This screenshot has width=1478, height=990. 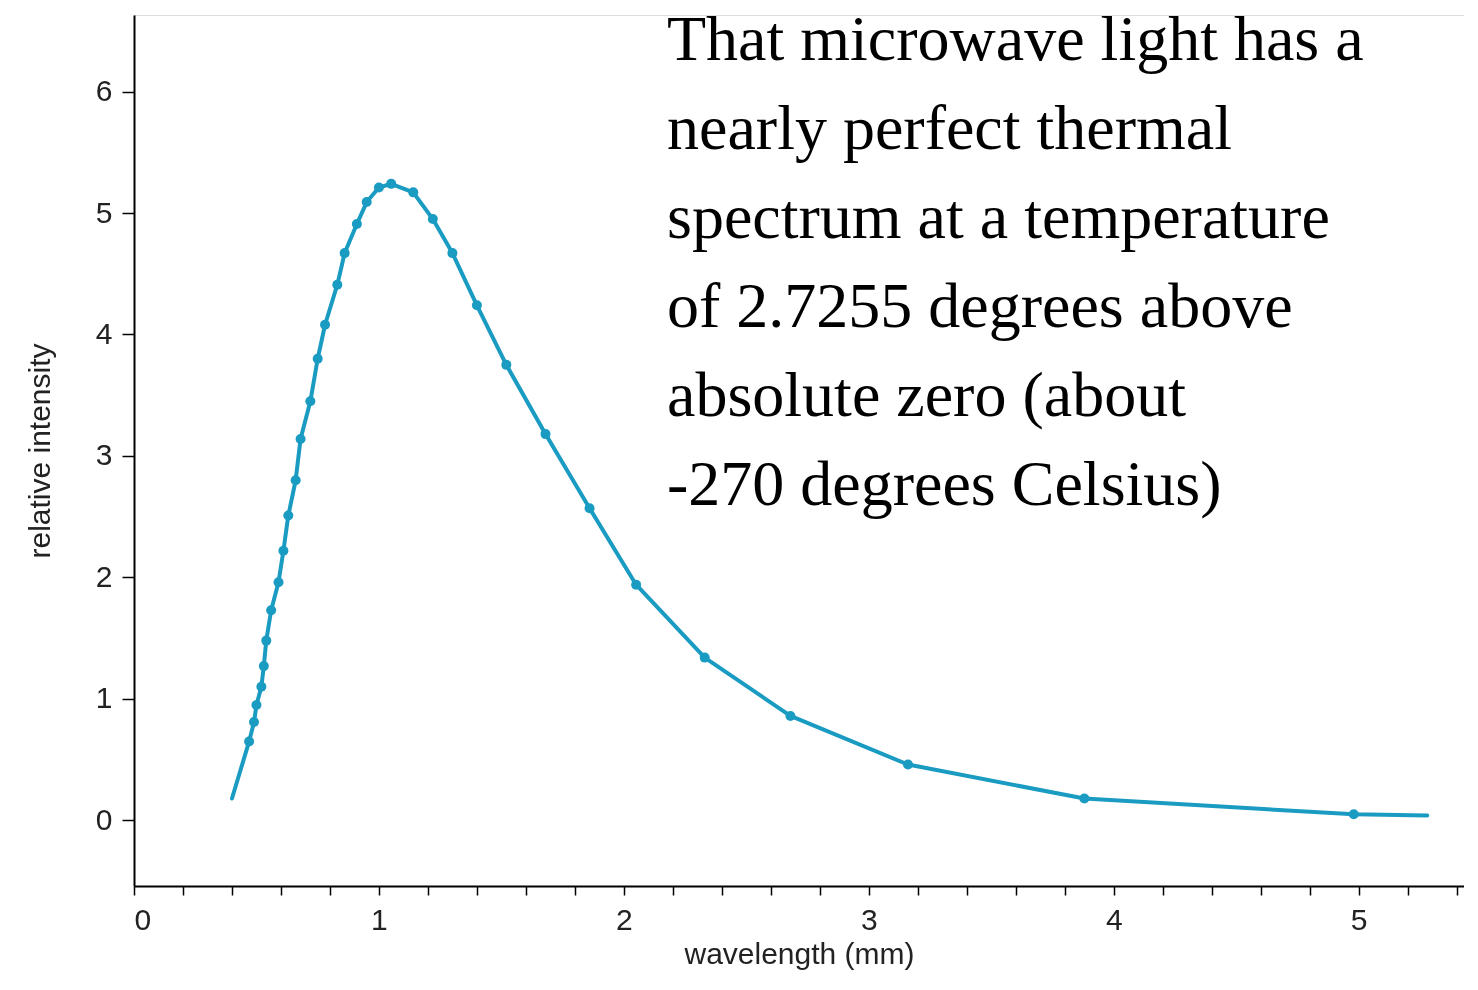 What do you see at coordinates (869, 919) in the screenshot?
I see `x-tick-label: 3` at bounding box center [869, 919].